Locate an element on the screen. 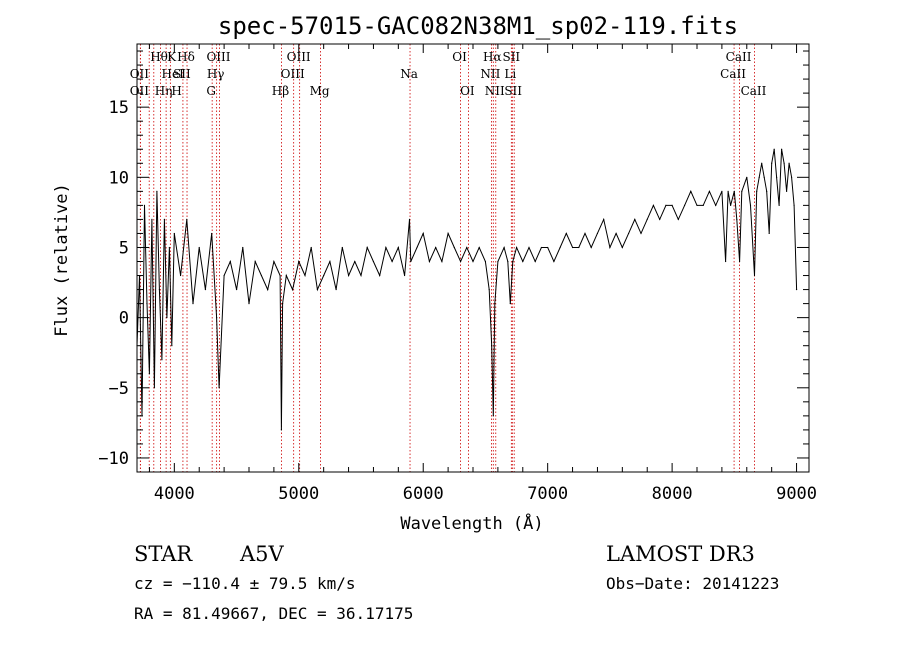 The width and height of the screenshot is (900, 649). y-tick-label: 5 is located at coordinates (124, 248).